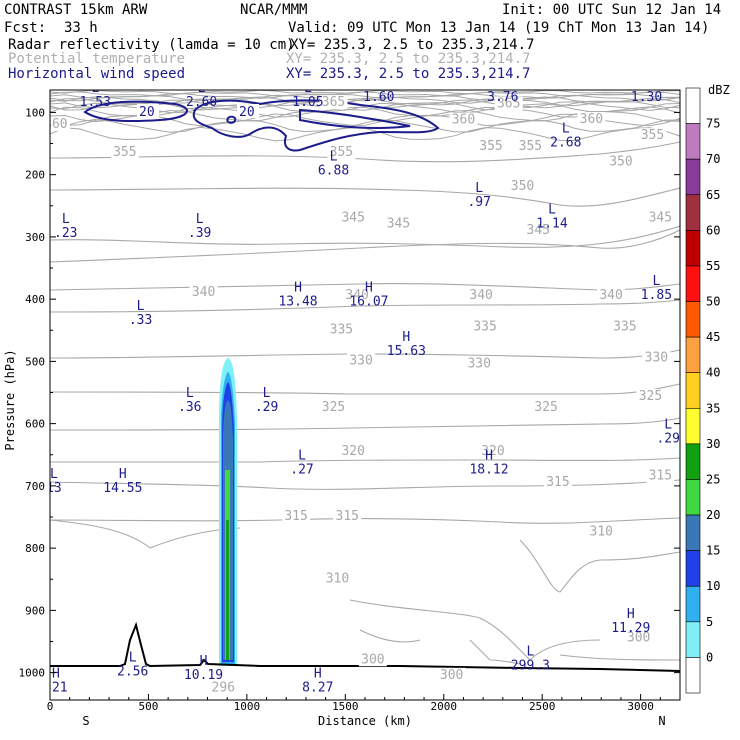  What do you see at coordinates (223, 687) in the screenshot?
I see `theta-label: 296` at bounding box center [223, 687].